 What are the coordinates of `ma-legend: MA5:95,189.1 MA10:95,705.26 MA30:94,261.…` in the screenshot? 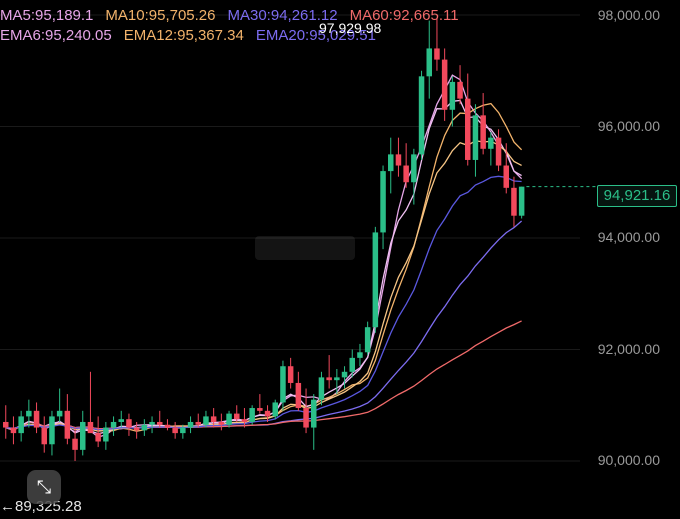 It's located at (235, 15).